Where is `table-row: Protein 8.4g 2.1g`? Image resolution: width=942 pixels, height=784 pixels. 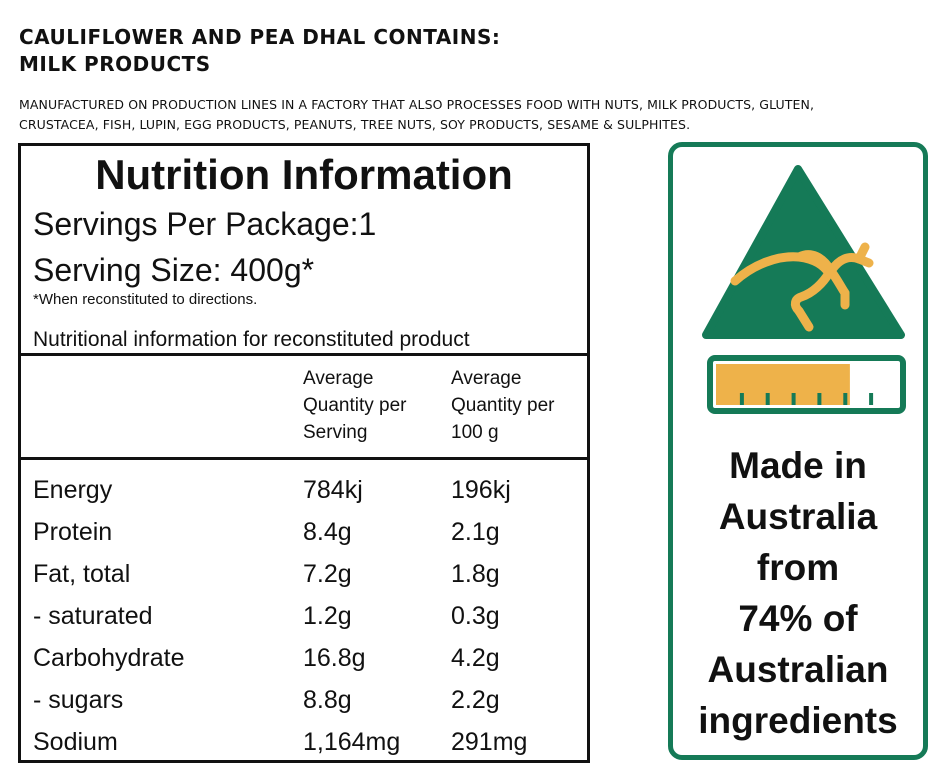
table-row: Protein 8.4g 2.1g is located at coordinates (304, 532).